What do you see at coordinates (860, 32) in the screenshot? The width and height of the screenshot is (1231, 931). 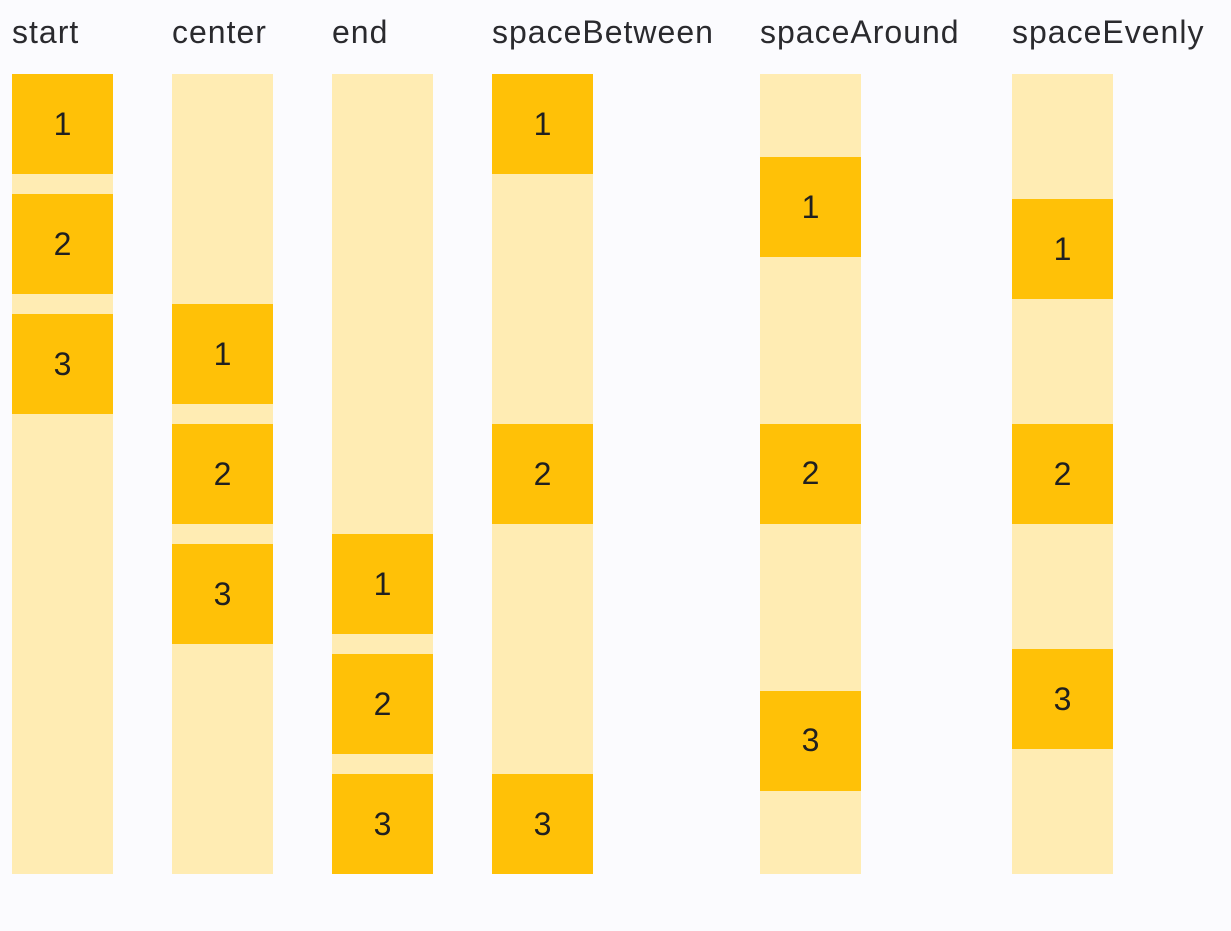 I see `column-label: spaceAround` at bounding box center [860, 32].